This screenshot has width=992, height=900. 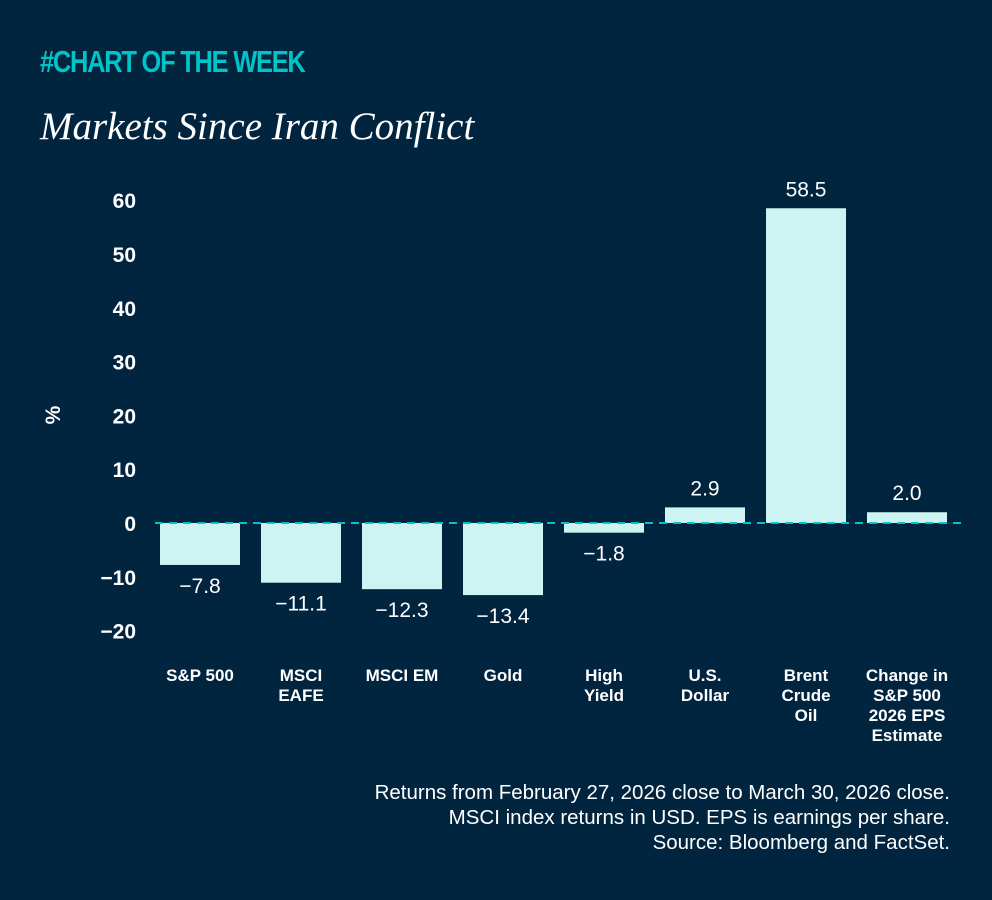 I want to click on data-label: −12.3, so click(x=401, y=610).